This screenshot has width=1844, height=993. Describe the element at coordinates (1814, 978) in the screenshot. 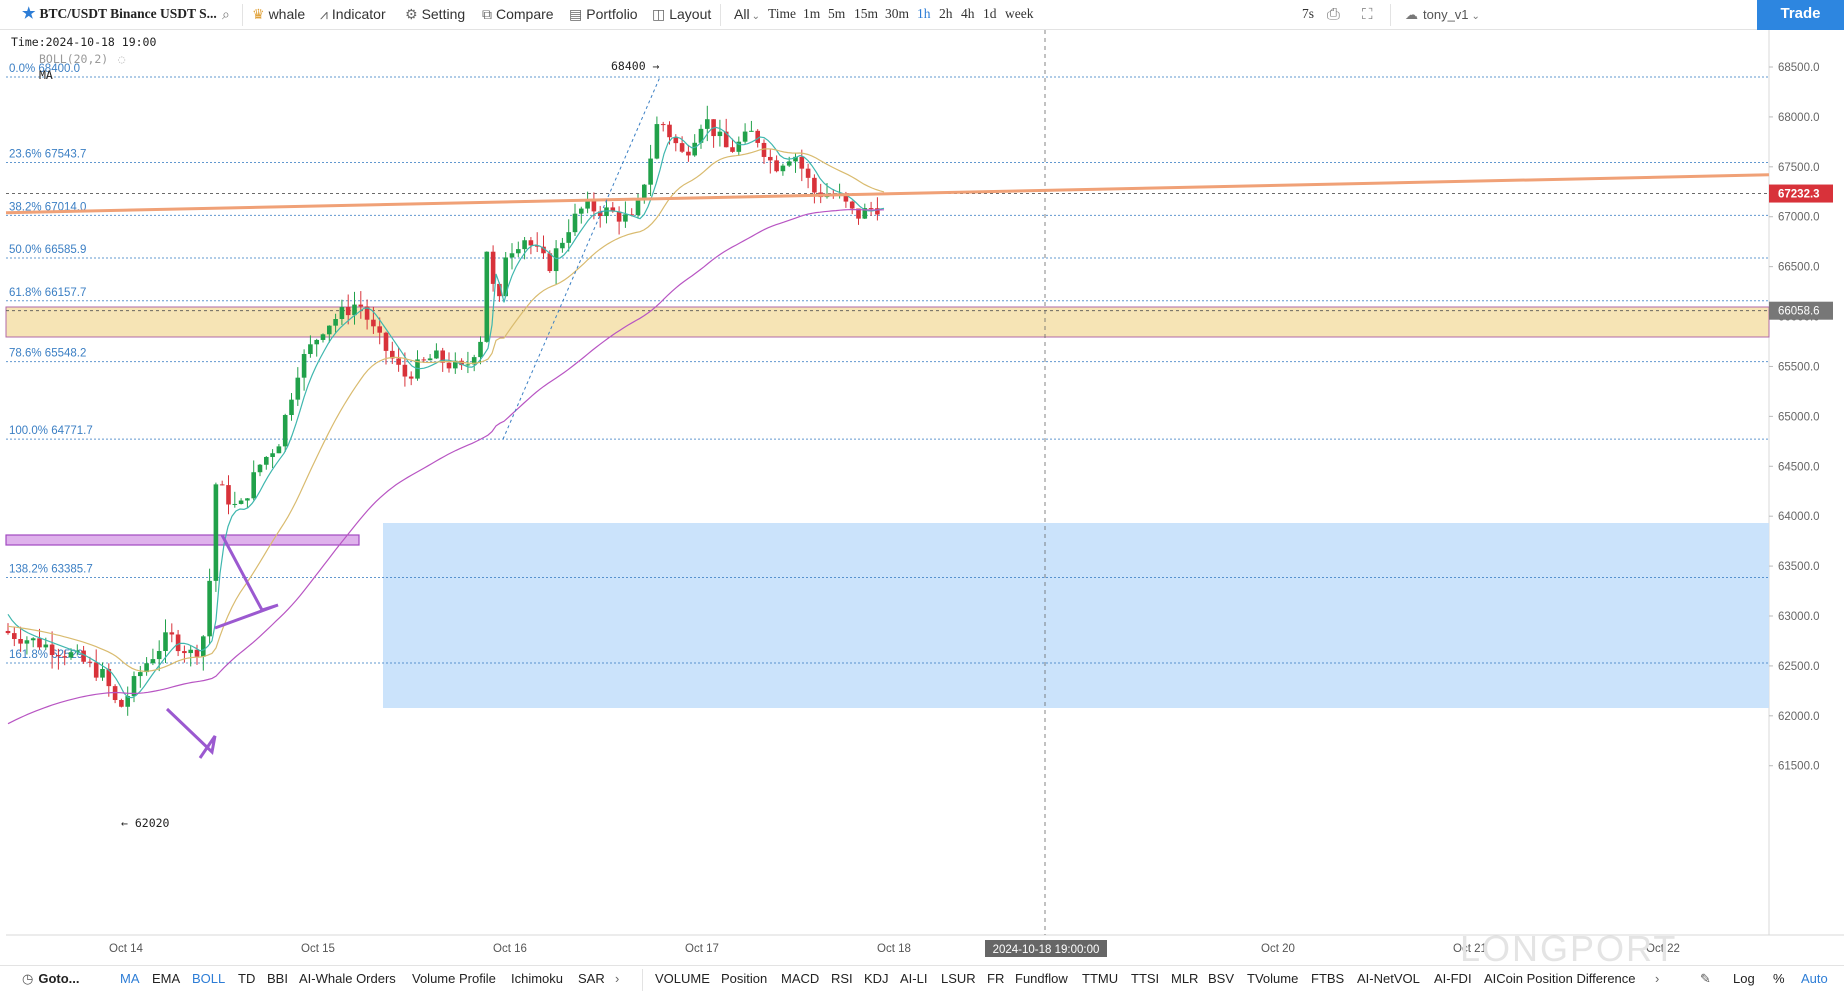

I see `auto-toggle: Auto` at that location.